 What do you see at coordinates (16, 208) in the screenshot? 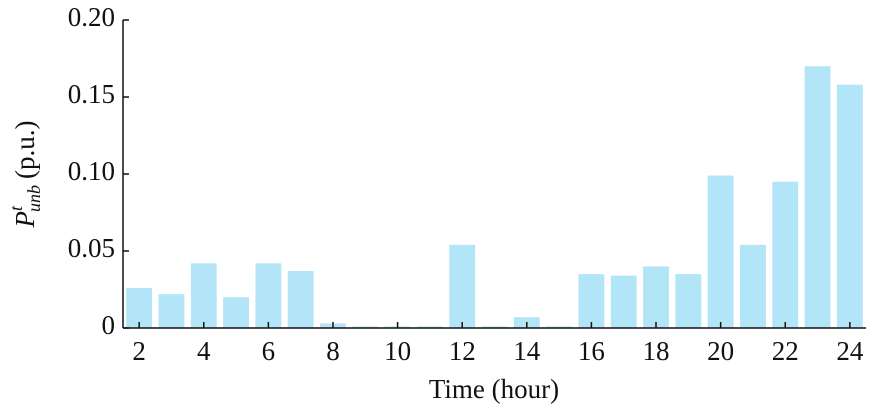
I see `y-label-sup: t` at bounding box center [16, 208].